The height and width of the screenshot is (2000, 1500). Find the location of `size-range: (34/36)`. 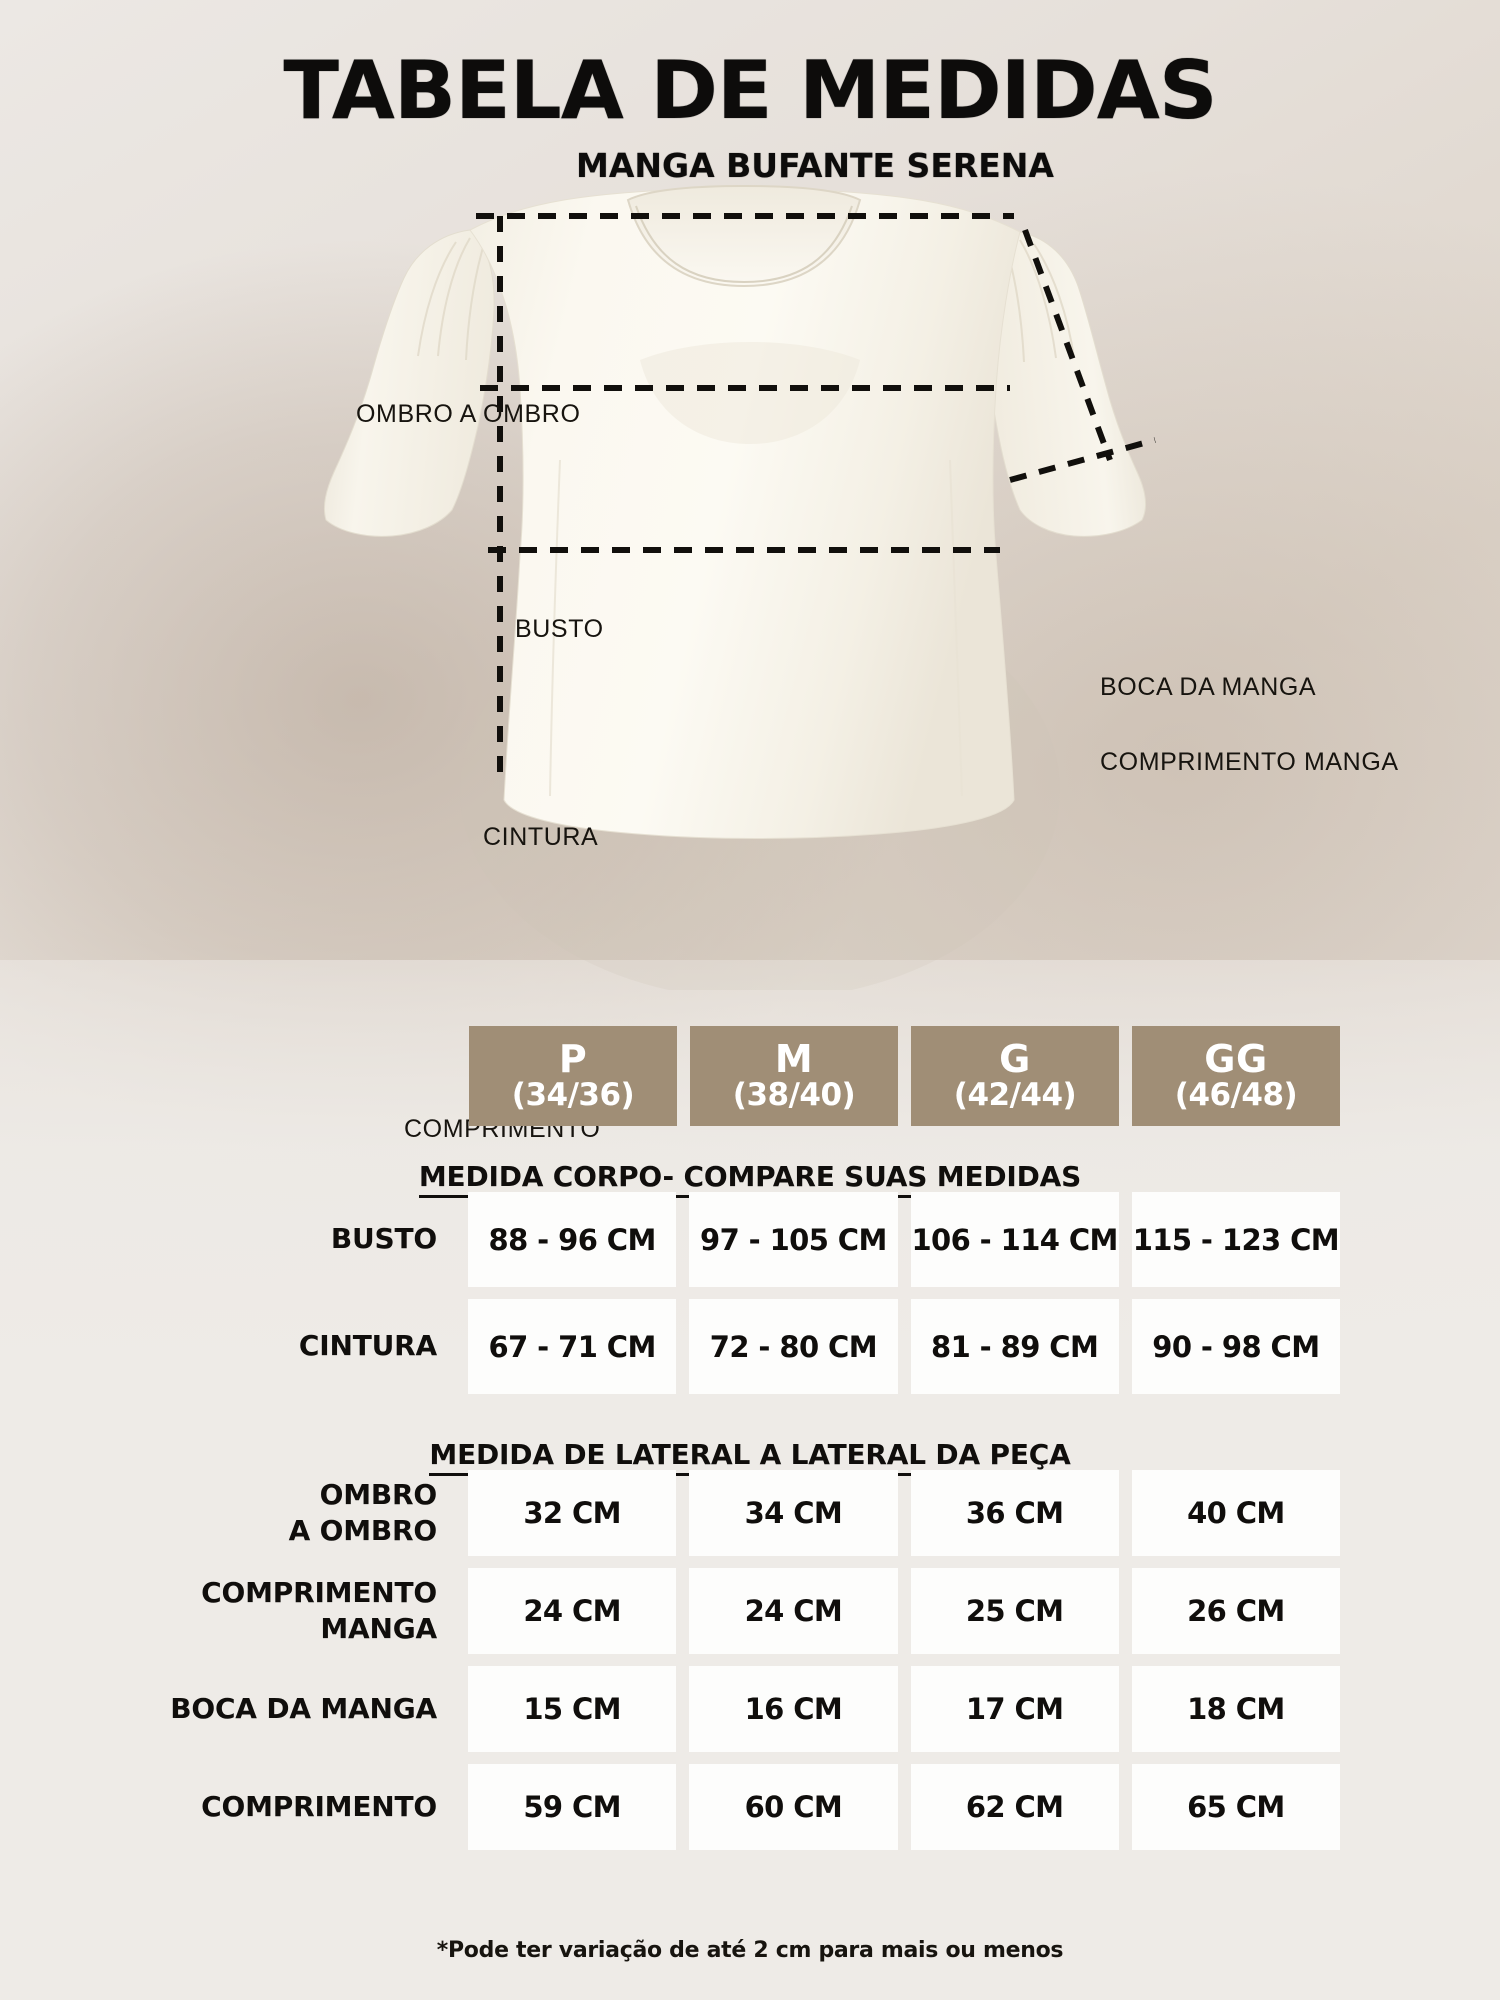

size-range: (34/36) is located at coordinates (573, 1094).